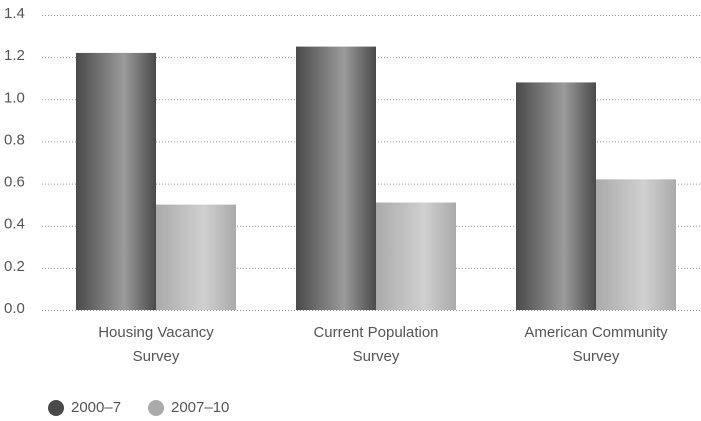 This screenshot has width=701, height=421. What do you see at coordinates (200, 407) in the screenshot?
I see `legend-label: 2007–10` at bounding box center [200, 407].